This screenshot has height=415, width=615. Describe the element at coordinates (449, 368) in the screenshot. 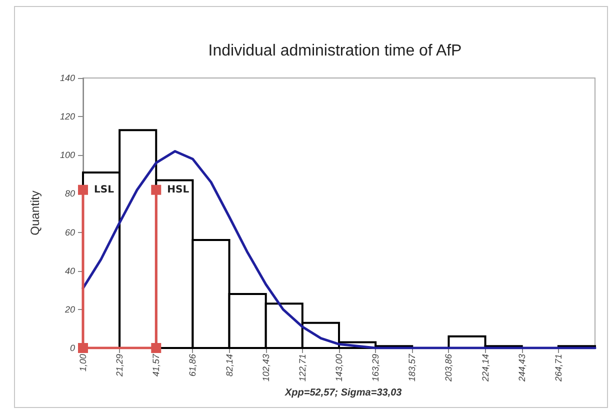

I see `x-tick-label: 203,86` at that location.